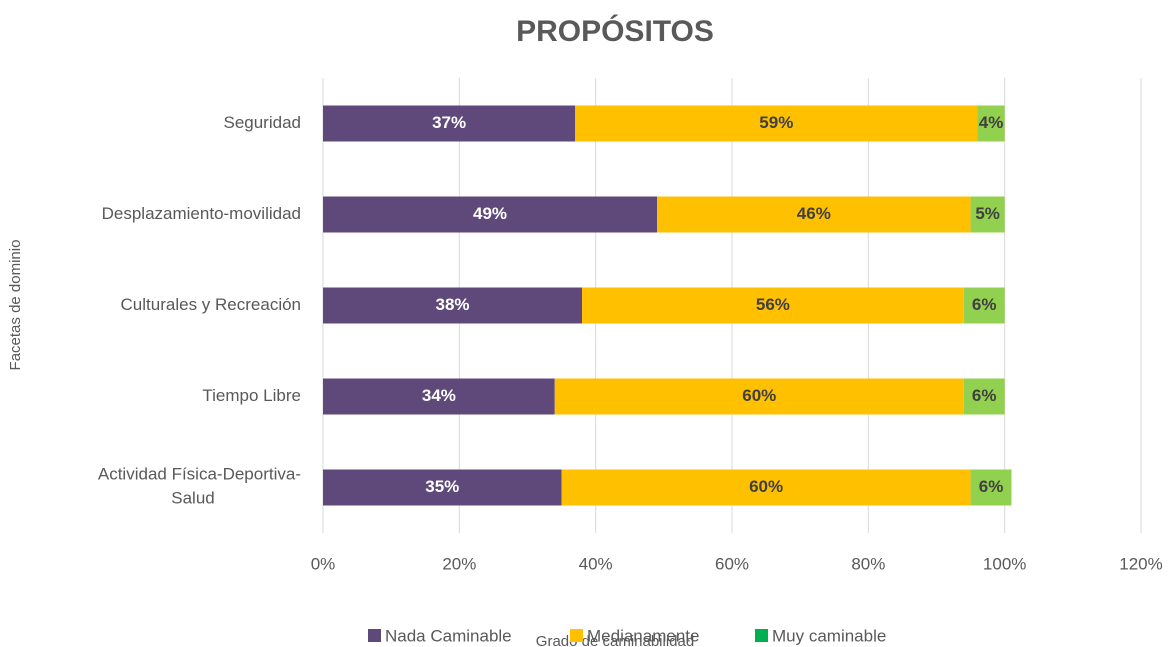 This screenshot has height=647, width=1169. What do you see at coordinates (199, 486) in the screenshot?
I see `y-tick-label: Actividad Física-Deportiva-Salud` at bounding box center [199, 486].